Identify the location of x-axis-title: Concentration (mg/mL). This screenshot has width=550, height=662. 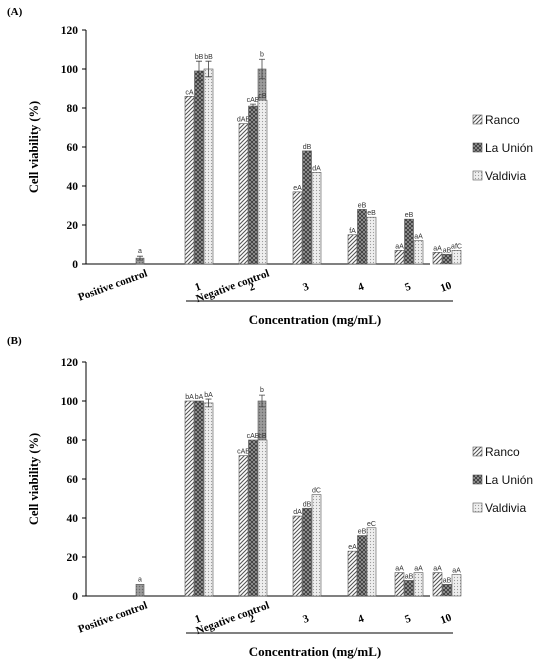
(315, 651).